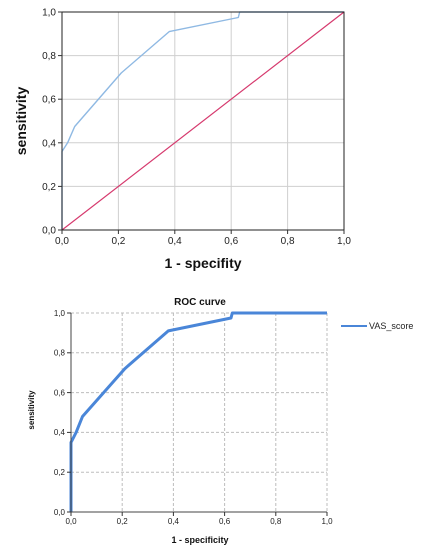 The width and height of the screenshot is (437, 550). What do you see at coordinates (49, 13) in the screenshot?
I see `chart-1-y-tick-label: 1,0` at bounding box center [49, 13].